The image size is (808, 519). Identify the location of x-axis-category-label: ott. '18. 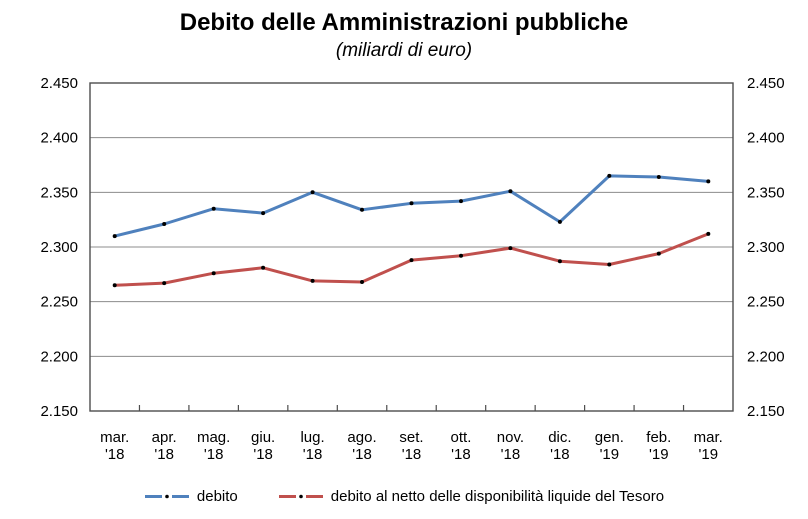
(461, 446).